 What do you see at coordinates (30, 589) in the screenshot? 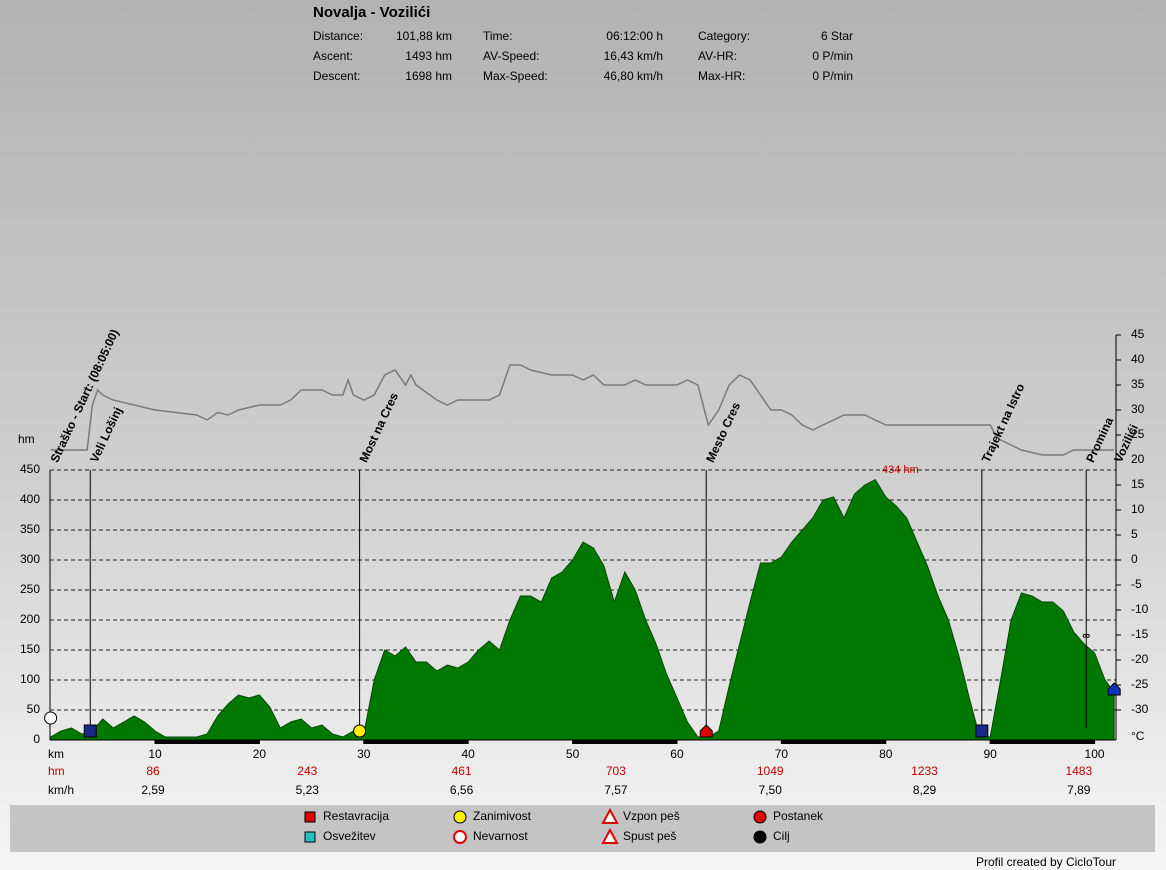
I see `y-tick-label: 250` at bounding box center [30, 589].